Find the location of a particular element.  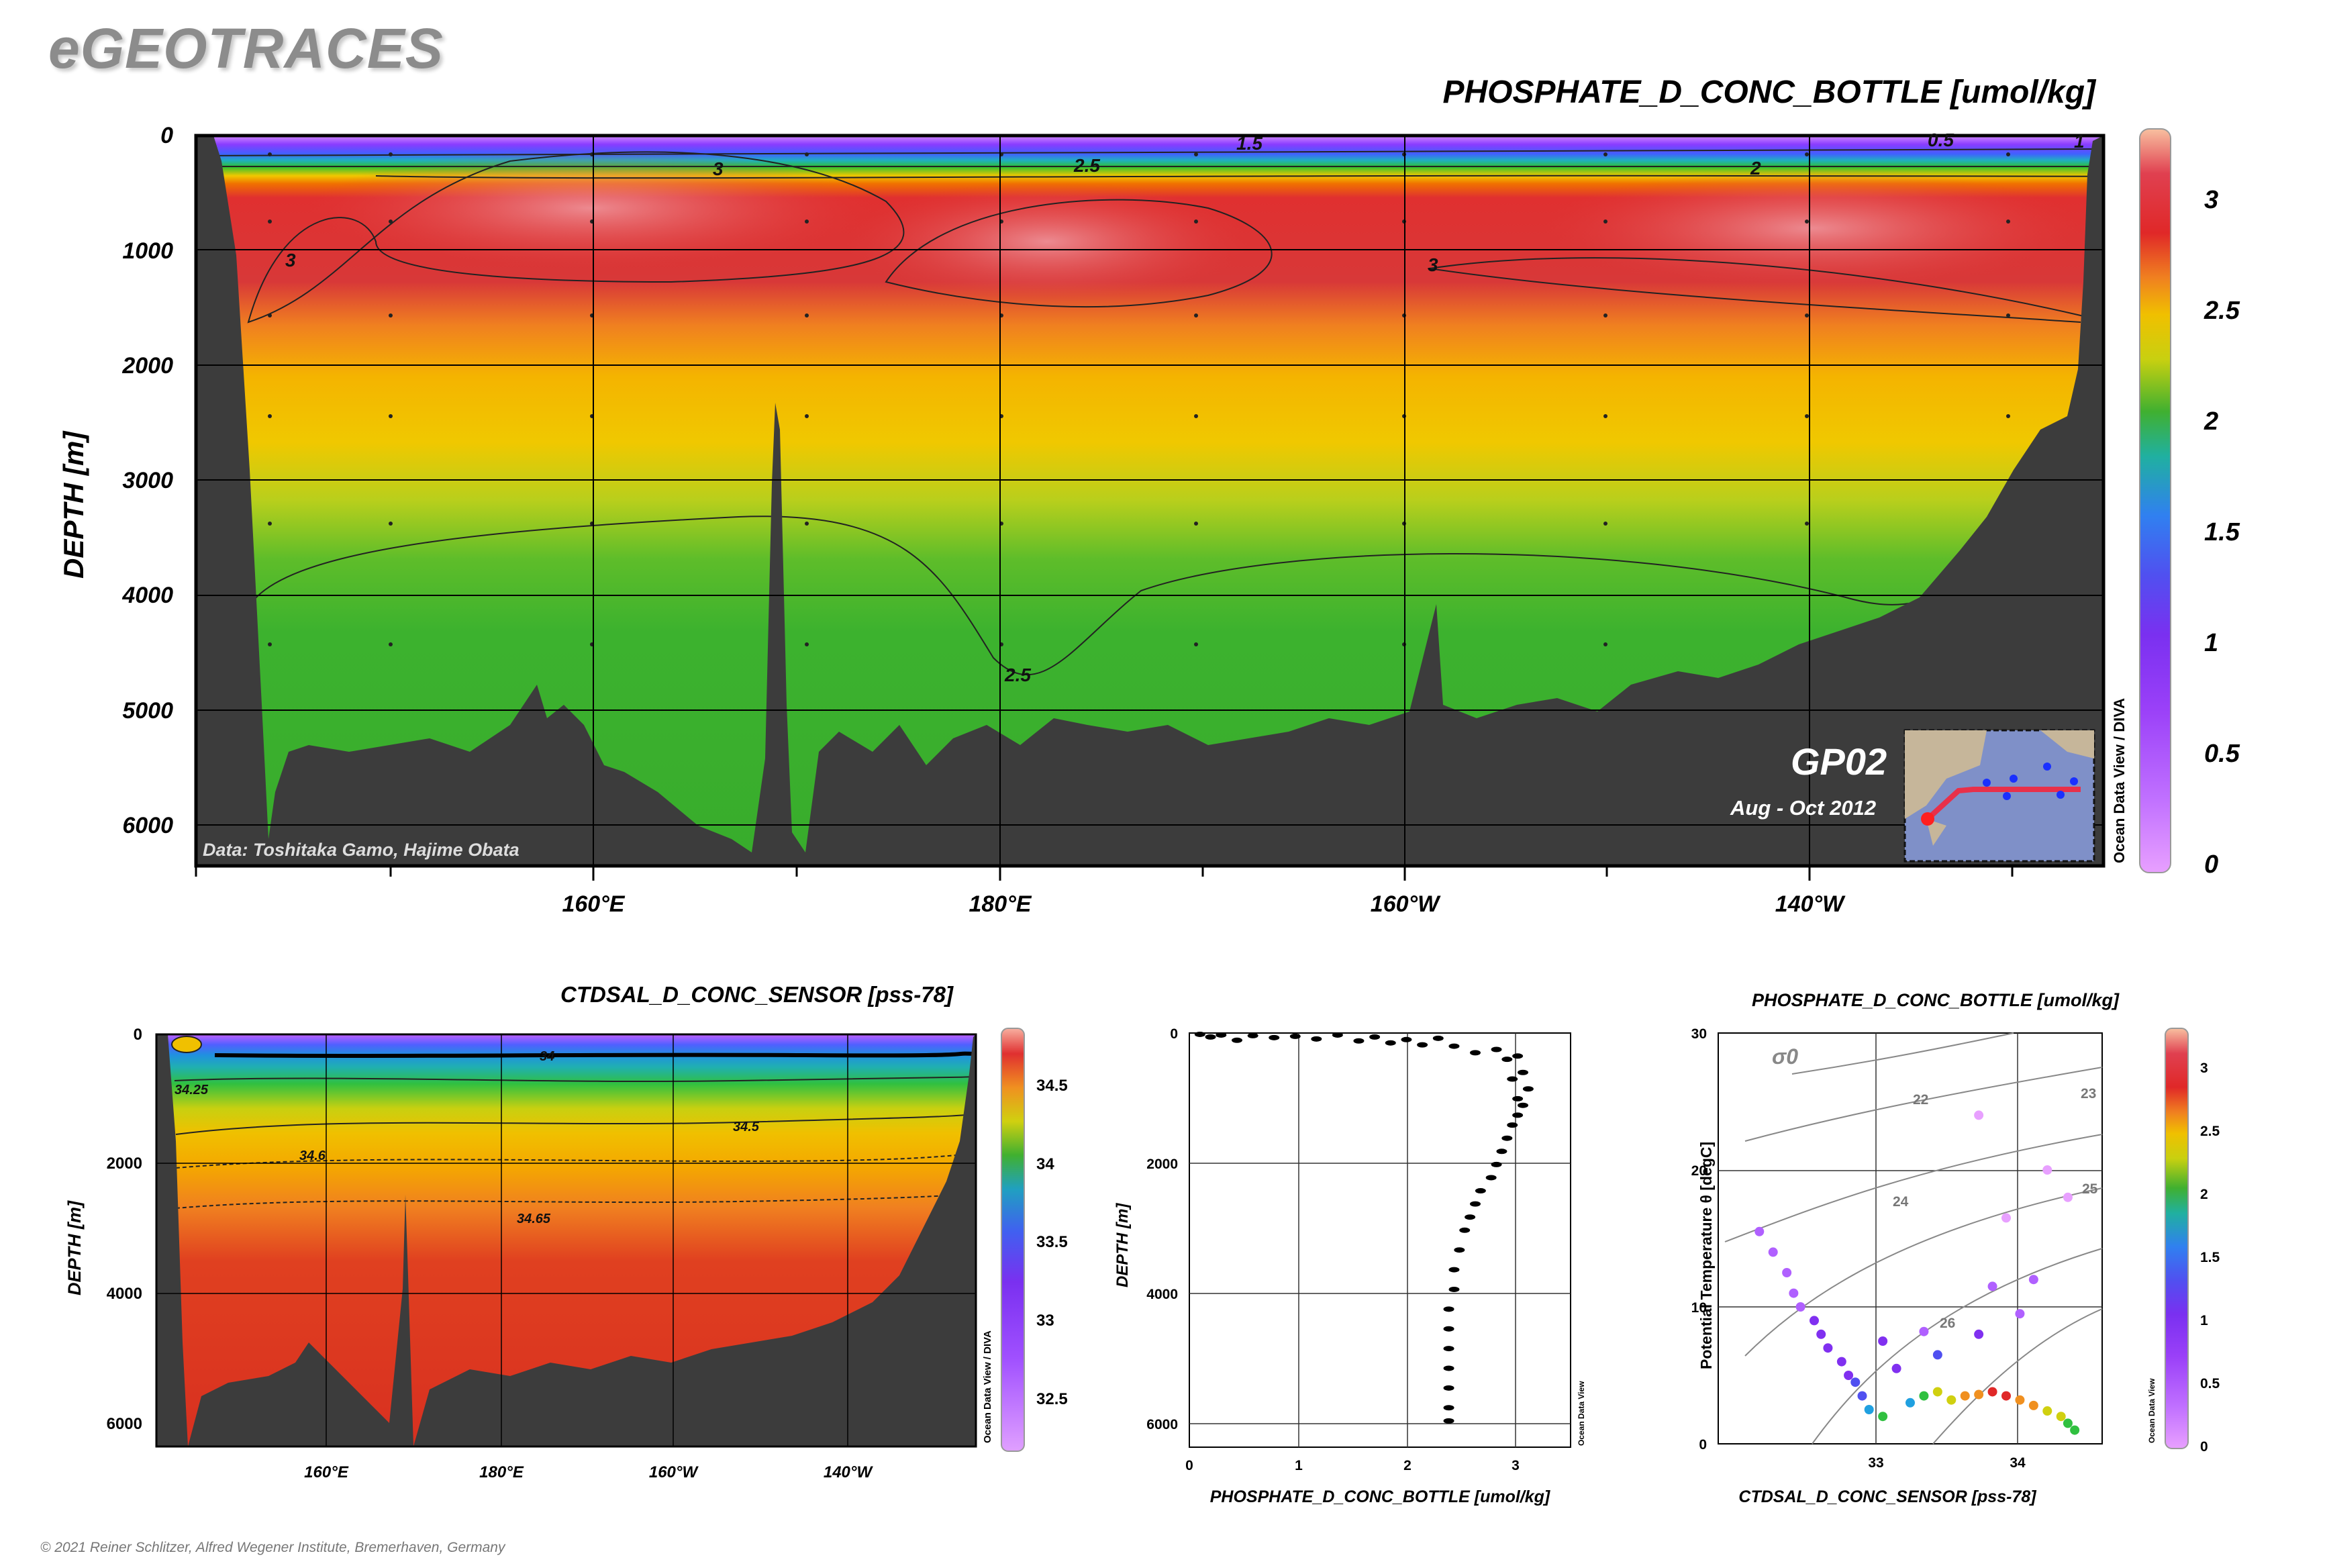

cbar-tick: 1.5 is located at coordinates (2222, 532).